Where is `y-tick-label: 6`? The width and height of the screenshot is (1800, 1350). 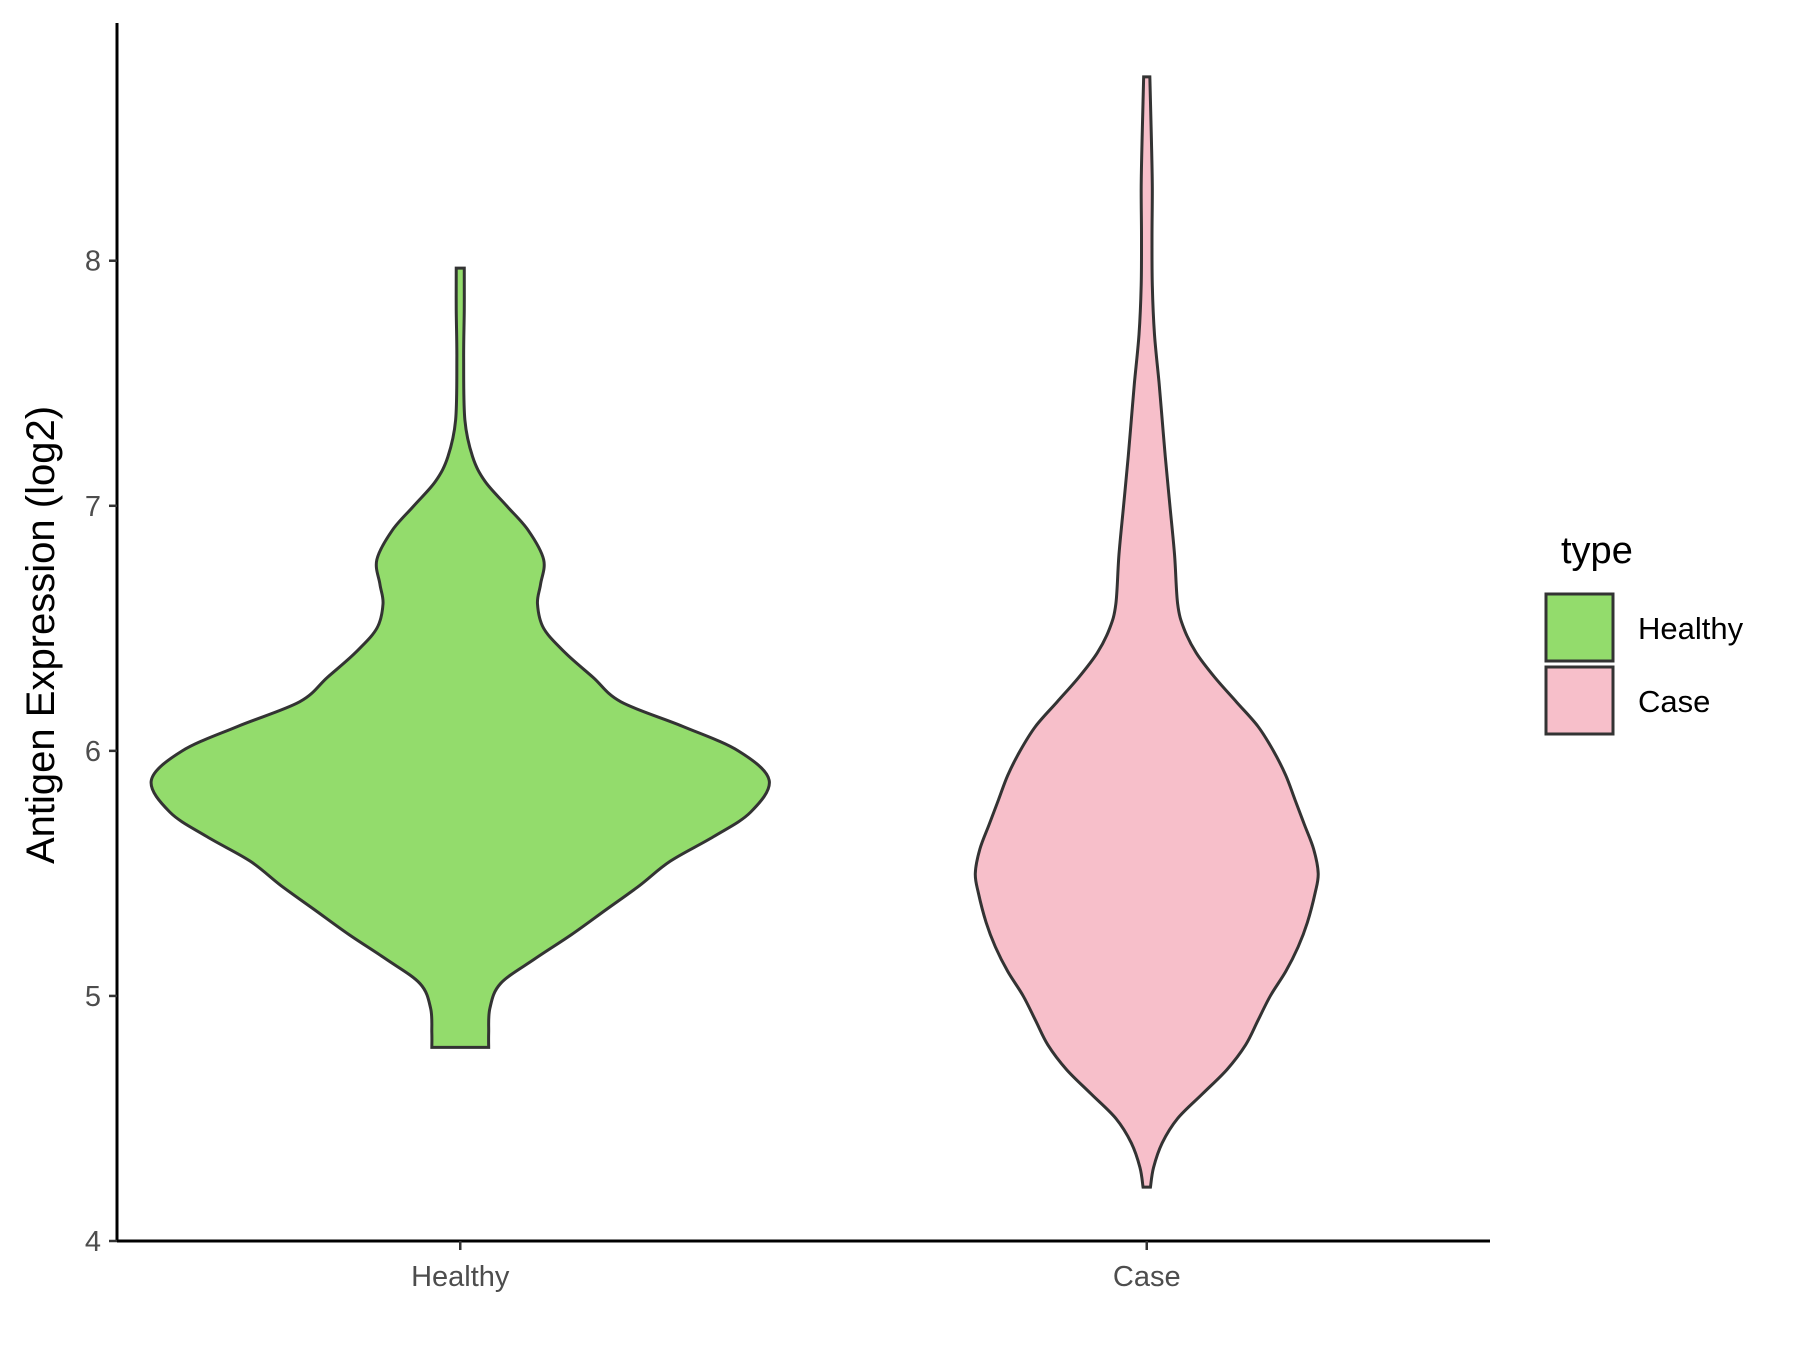 y-tick-label: 6 is located at coordinates (93, 752).